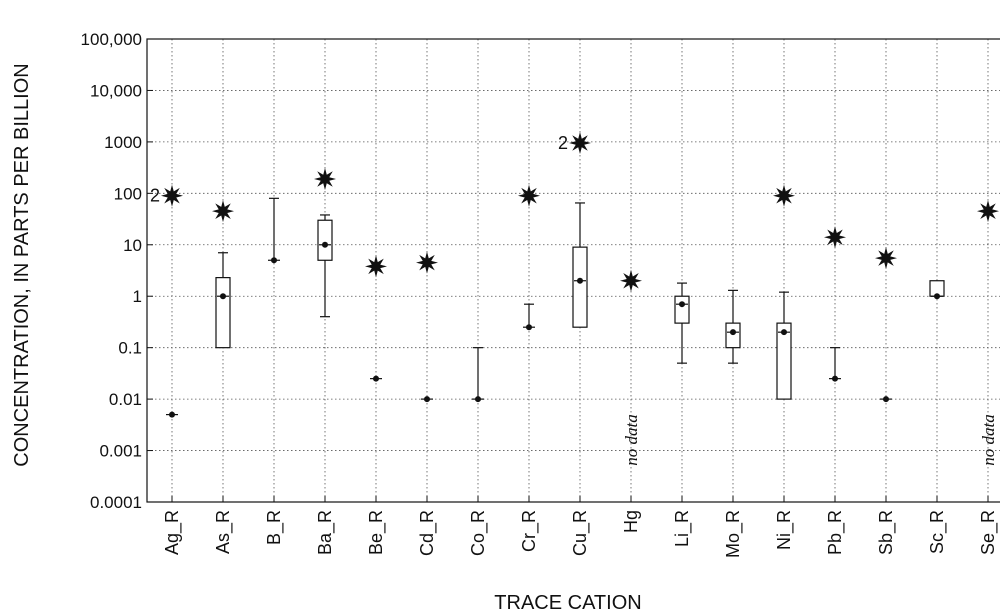  What do you see at coordinates (132, 245) in the screenshot?
I see `y-tick-label: 10` at bounding box center [132, 245].